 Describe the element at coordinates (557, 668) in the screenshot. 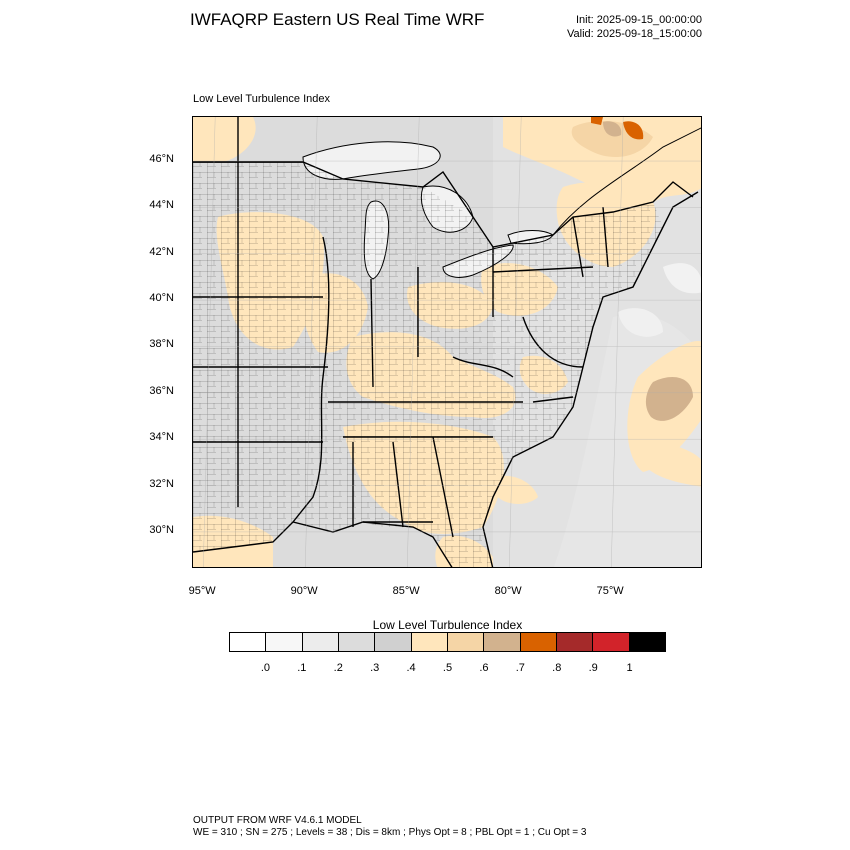

I see `legend-tick-label: .8` at that location.